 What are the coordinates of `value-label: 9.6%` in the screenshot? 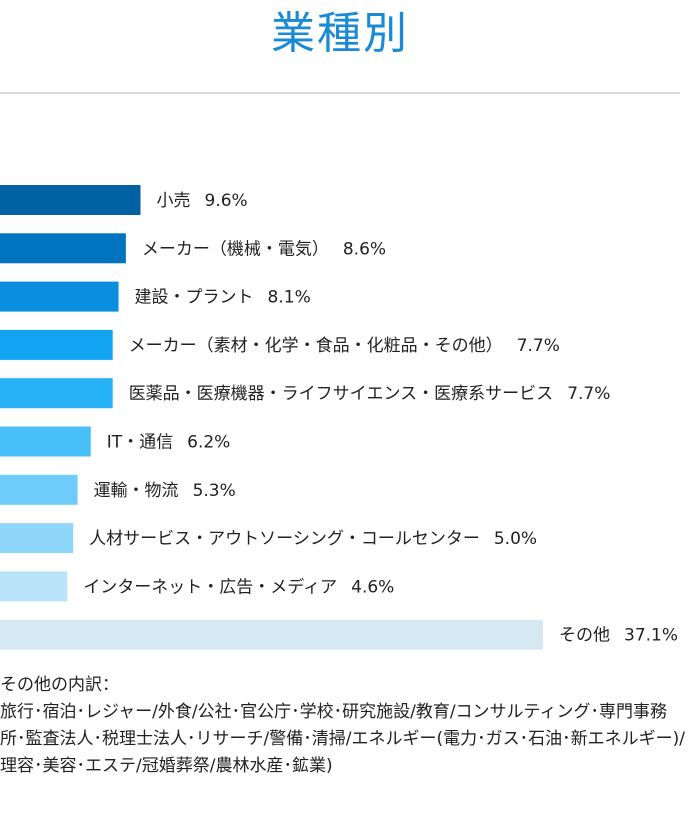 It's located at (226, 201).